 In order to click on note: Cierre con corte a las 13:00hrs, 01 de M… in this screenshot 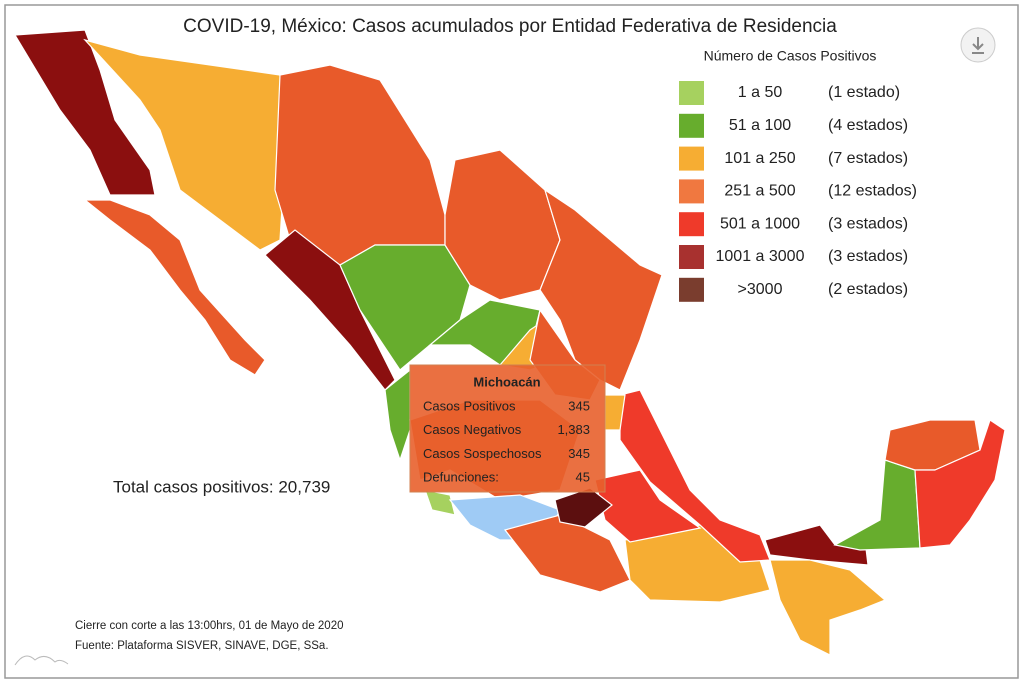, I will do `click(209, 626)`.